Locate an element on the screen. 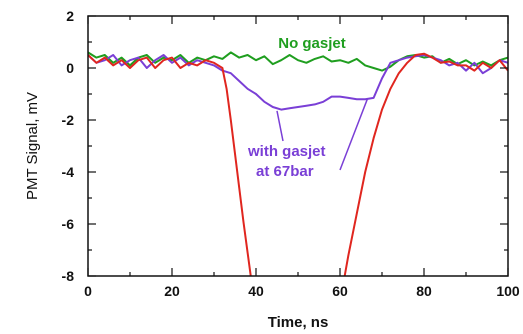 Image resolution: width=523 pixels, height=334 pixels. y-tick-label: -8 is located at coordinates (68, 276).